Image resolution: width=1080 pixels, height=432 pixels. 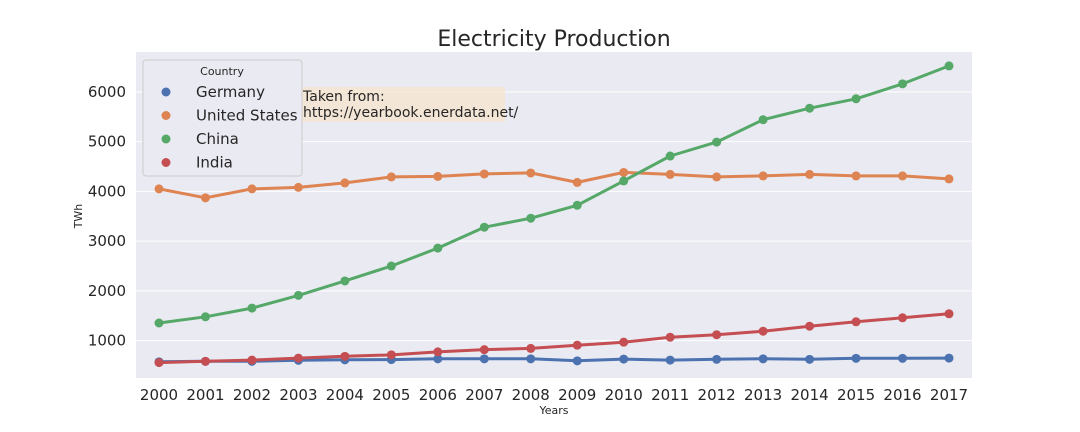 What do you see at coordinates (107, 341) in the screenshot?
I see `y-tick-label: 1000` at bounding box center [107, 341].